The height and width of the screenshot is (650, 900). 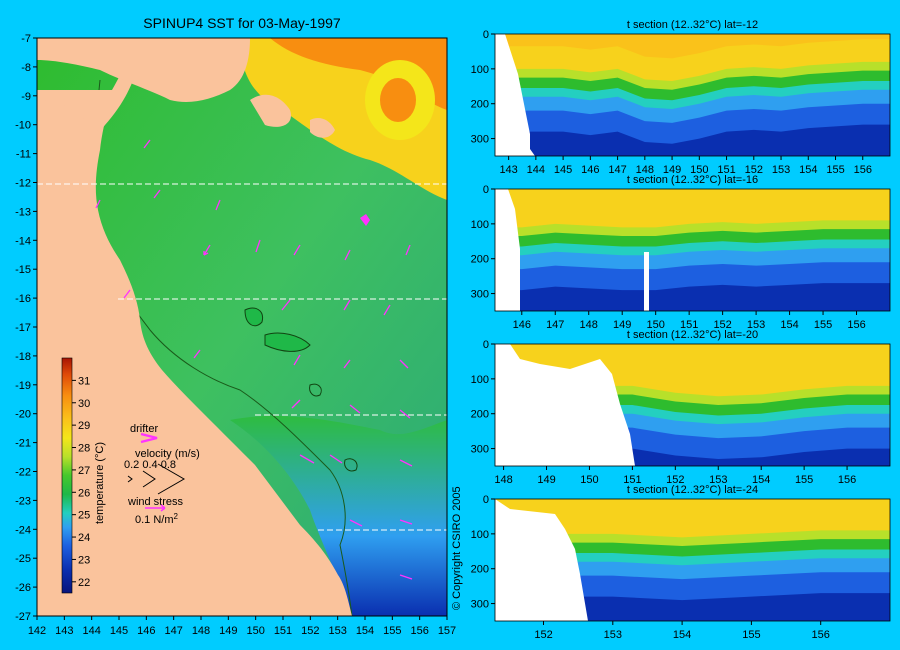 What do you see at coordinates (150, 465) in the screenshot?
I see `velocity-values: 0.2 0.4 0.8` at bounding box center [150, 465].